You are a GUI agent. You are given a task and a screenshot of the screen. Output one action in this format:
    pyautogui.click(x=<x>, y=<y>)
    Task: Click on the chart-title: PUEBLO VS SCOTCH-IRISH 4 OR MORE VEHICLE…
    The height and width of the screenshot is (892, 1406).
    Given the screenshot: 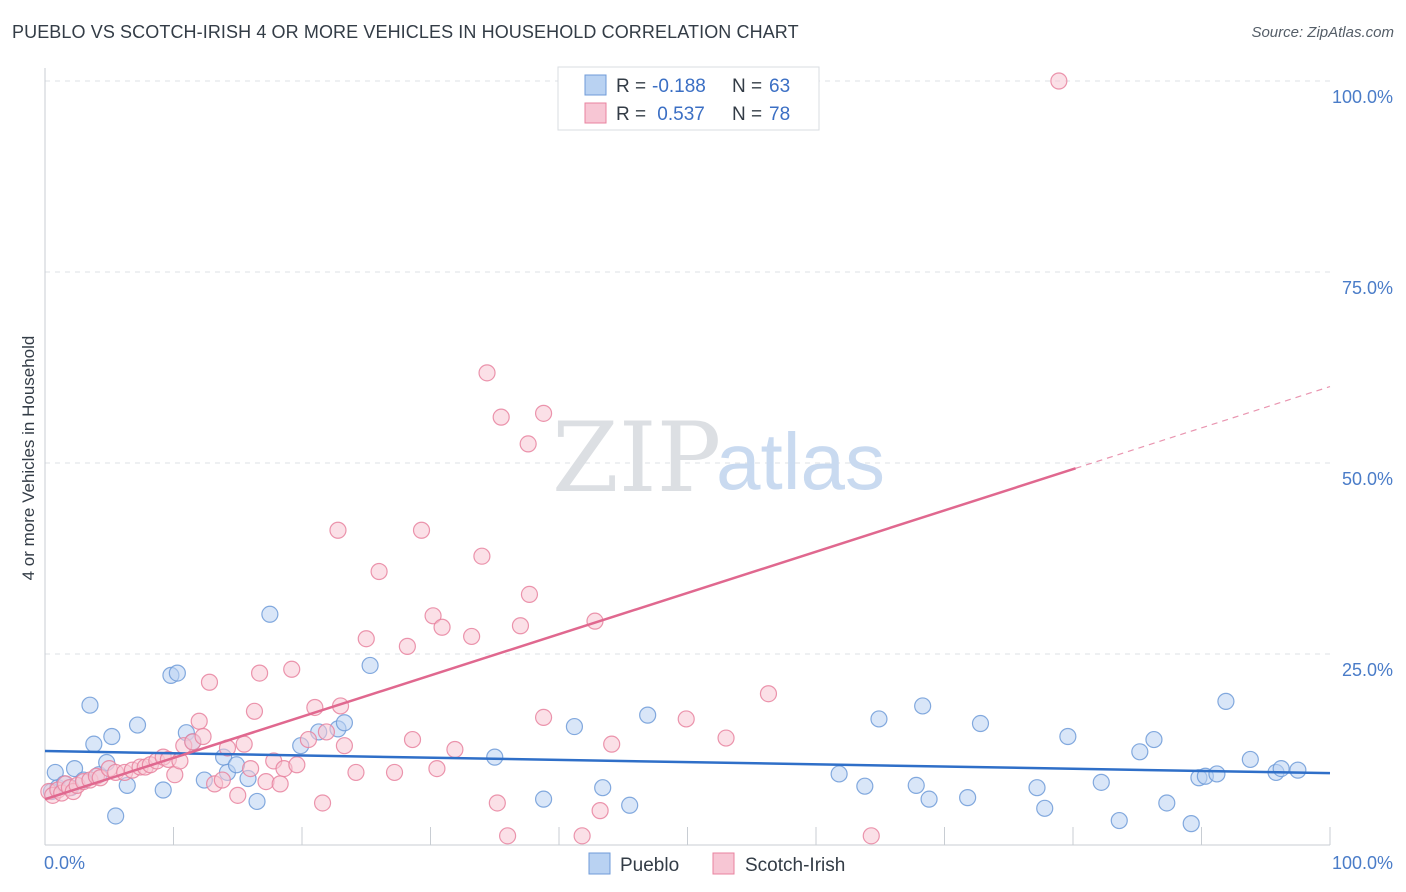 What is the action you would take?
    pyautogui.click(x=405, y=32)
    